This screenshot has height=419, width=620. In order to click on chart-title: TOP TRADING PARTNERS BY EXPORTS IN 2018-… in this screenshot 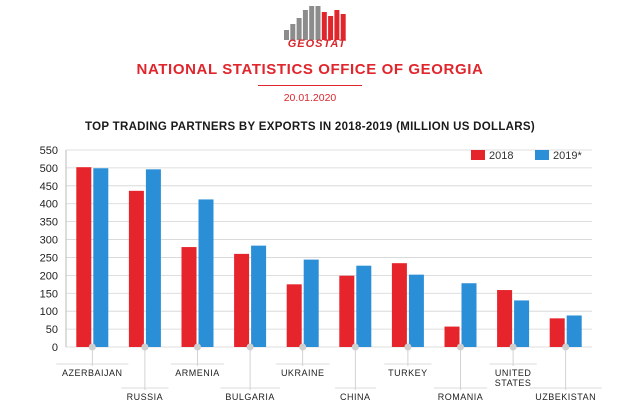, I will do `click(310, 127)`.